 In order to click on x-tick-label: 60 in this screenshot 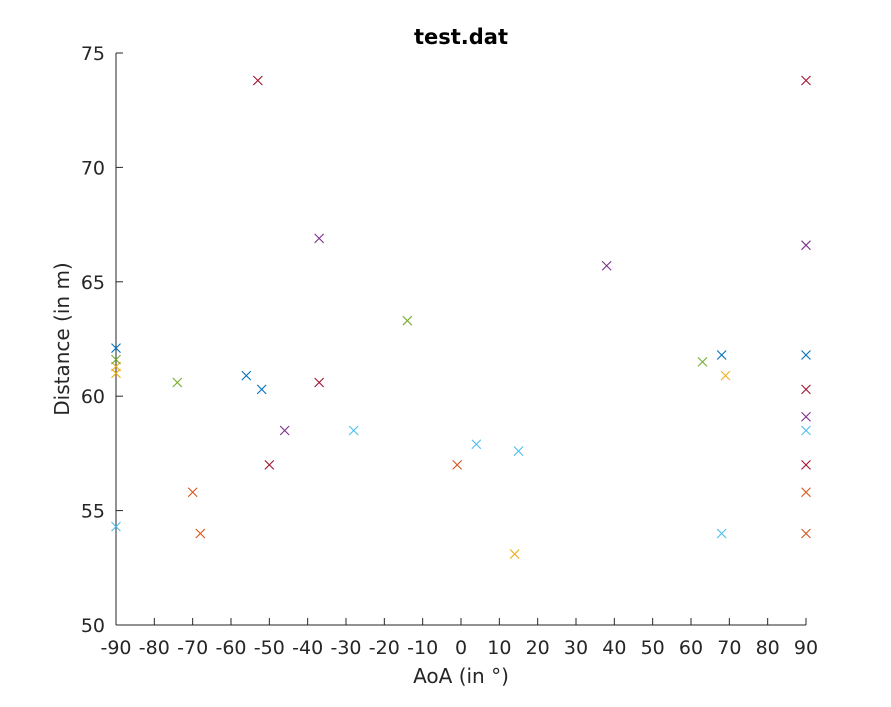, I will do `click(691, 648)`.